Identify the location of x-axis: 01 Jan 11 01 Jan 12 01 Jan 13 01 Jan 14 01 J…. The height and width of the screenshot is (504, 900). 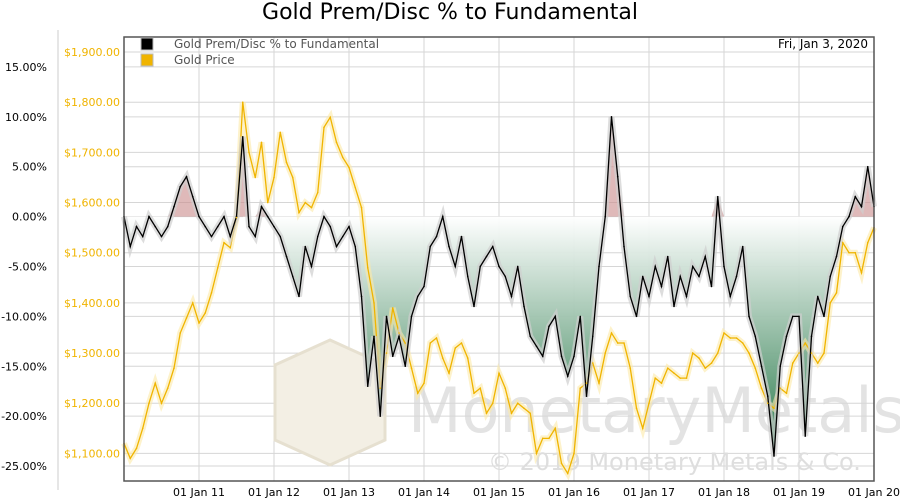
(536, 492).